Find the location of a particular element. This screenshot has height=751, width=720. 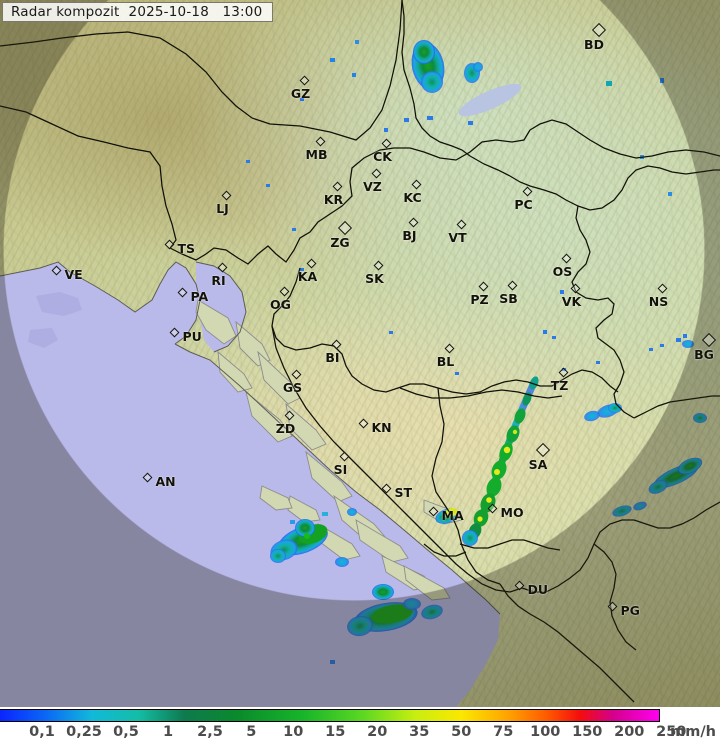

city-label: GS is located at coordinates (292, 387).